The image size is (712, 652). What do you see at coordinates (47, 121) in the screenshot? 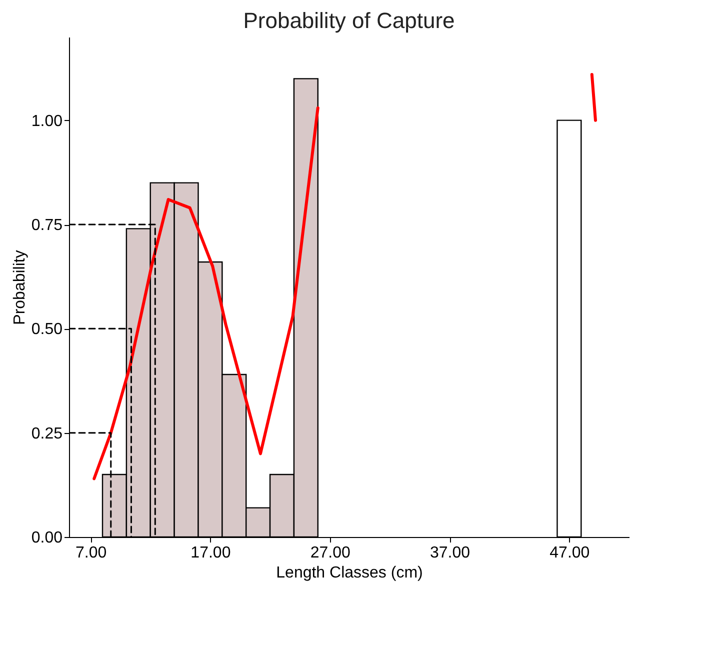
I see `y-tick-label: 1.00` at bounding box center [47, 121].